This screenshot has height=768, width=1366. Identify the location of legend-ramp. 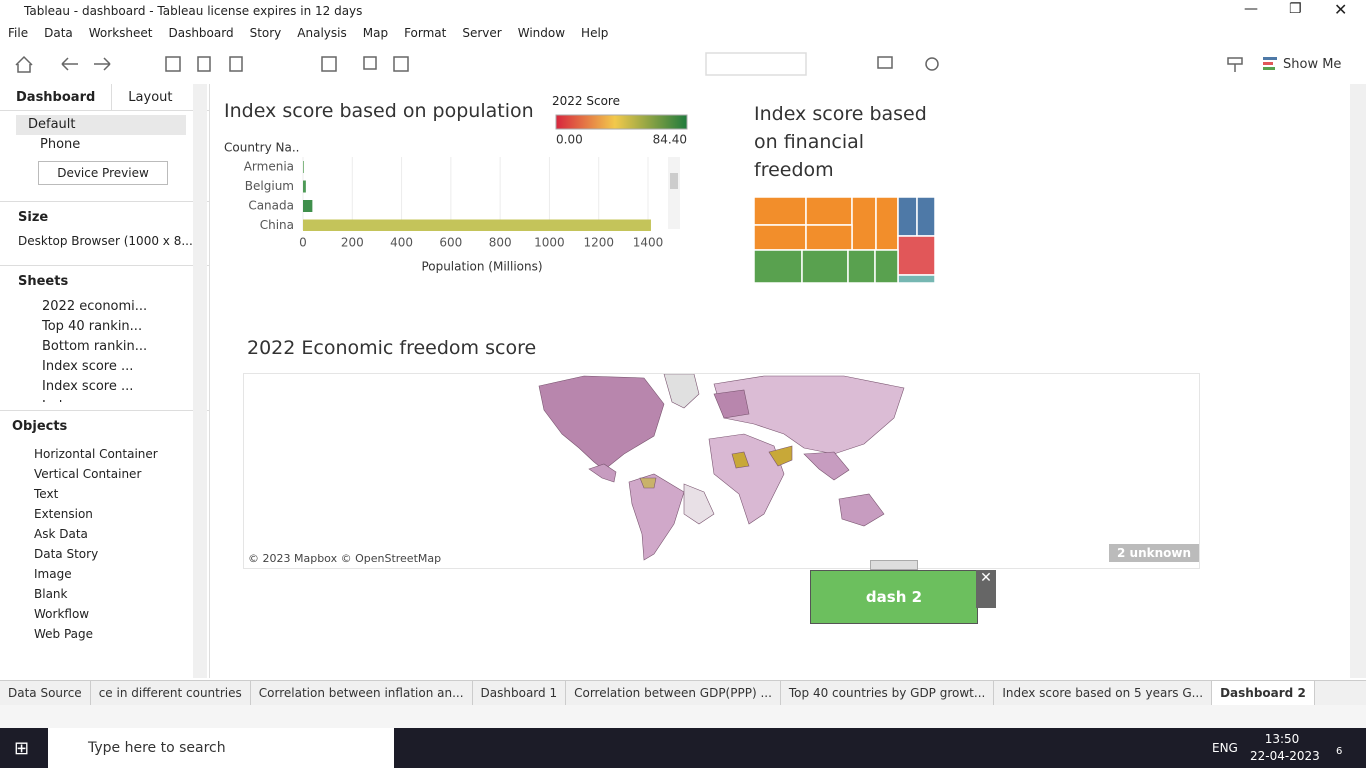
(621, 122).